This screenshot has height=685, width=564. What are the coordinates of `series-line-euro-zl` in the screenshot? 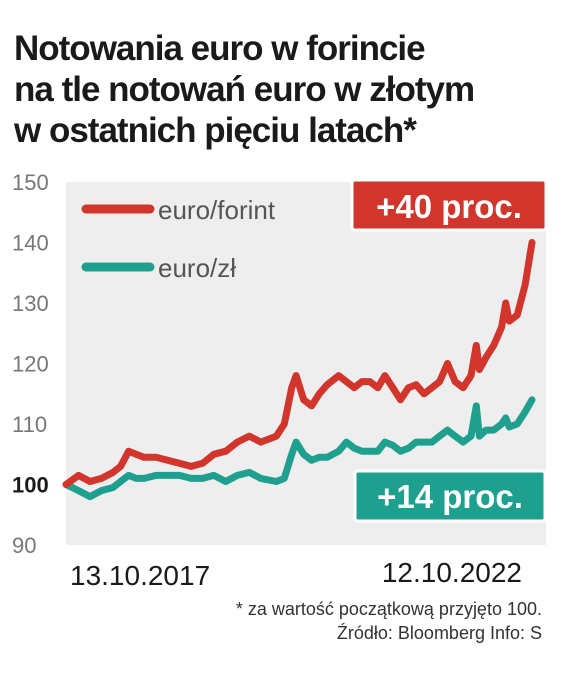 It's located at (299, 448).